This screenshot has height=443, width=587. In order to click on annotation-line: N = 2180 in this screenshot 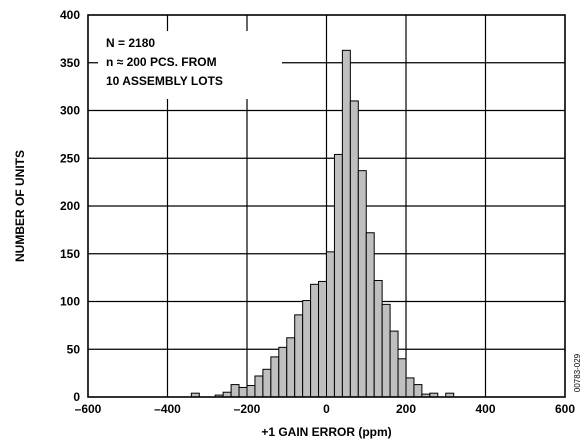, I will do `click(130, 43)`.